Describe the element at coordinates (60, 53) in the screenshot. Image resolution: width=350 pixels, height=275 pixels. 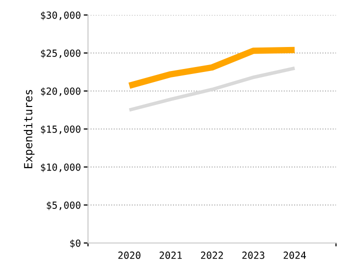
I see `y-tick-label: $25,000` at that location.